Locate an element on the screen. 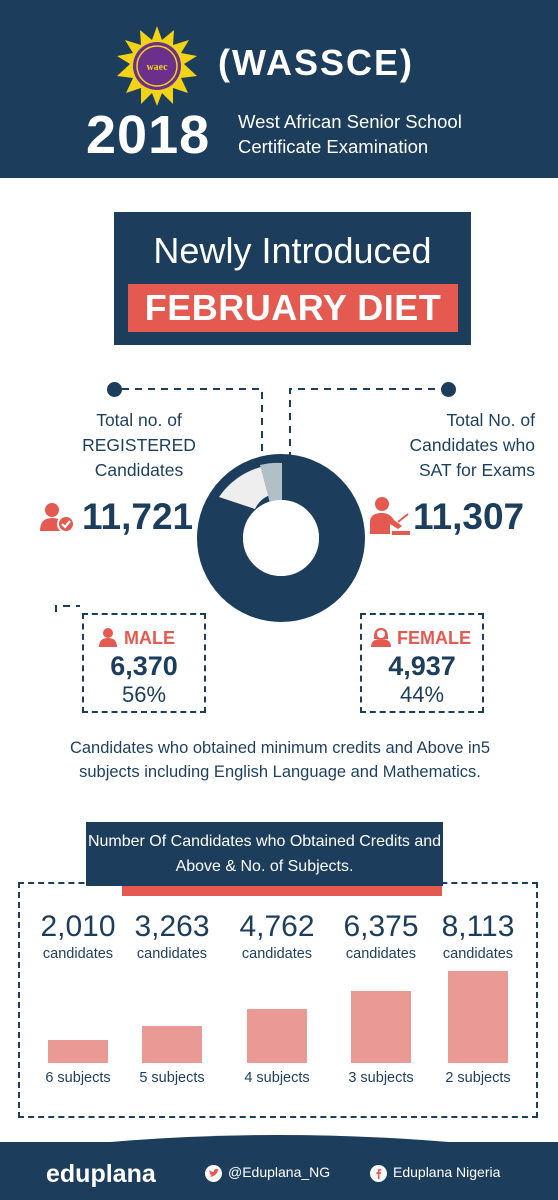  waec-seal-logo: waec is located at coordinates (157, 66).